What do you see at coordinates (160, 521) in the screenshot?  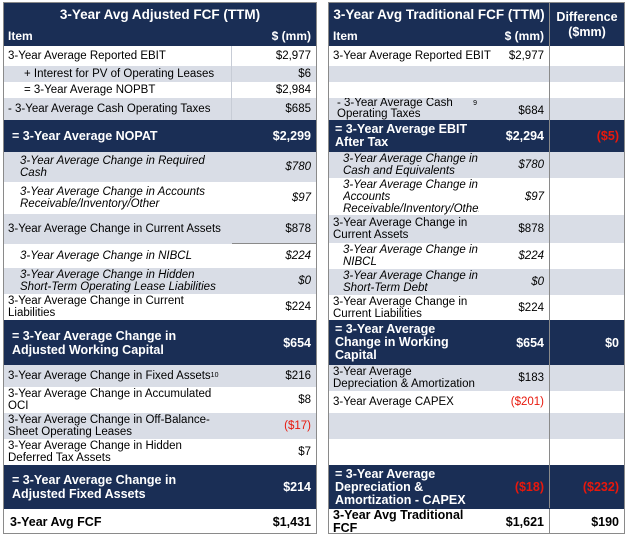 I see `table-row-result: 3-Year Avg FCF $1,431` at bounding box center [160, 521].